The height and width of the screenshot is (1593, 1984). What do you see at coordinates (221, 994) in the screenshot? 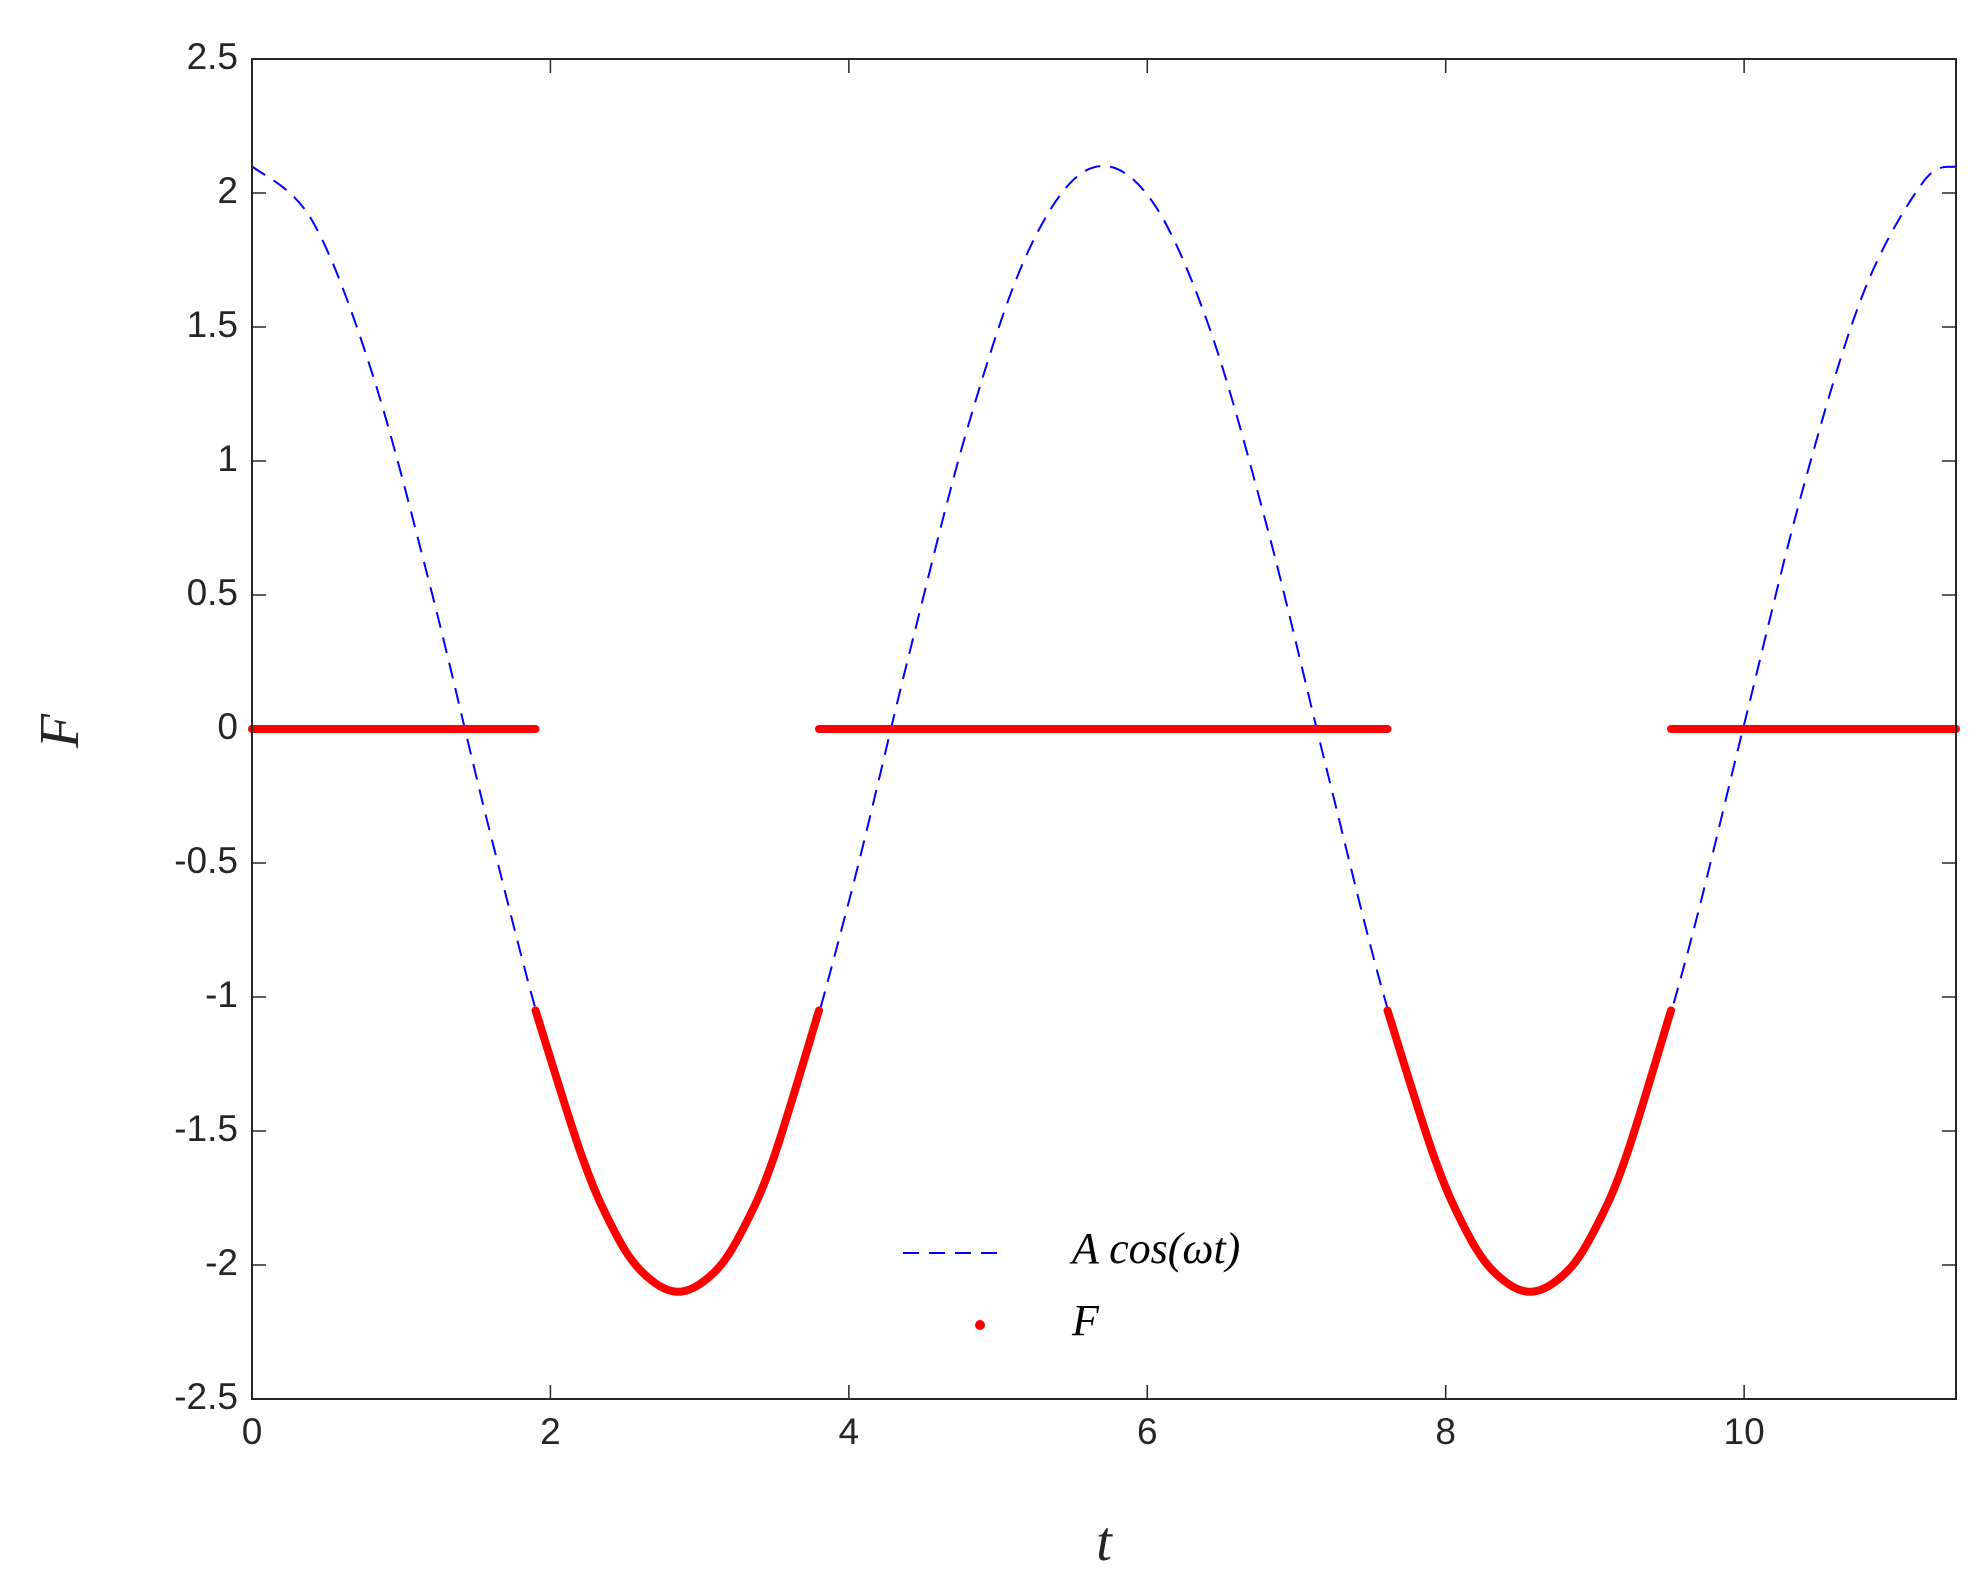
I see `y-tick-label: -1` at bounding box center [221, 994].